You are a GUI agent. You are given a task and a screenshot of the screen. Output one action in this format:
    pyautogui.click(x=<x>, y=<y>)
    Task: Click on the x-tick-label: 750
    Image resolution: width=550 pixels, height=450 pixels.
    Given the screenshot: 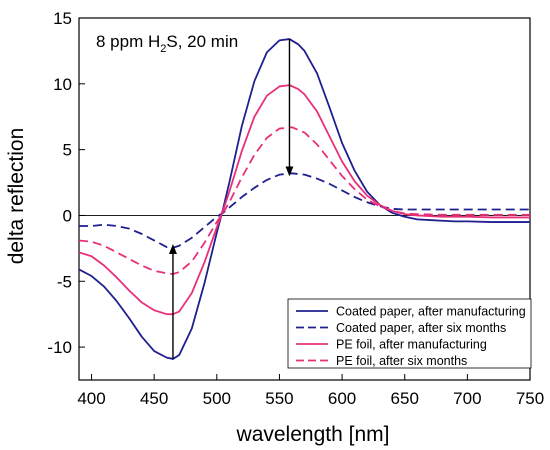 What is the action you would take?
    pyautogui.click(x=530, y=398)
    